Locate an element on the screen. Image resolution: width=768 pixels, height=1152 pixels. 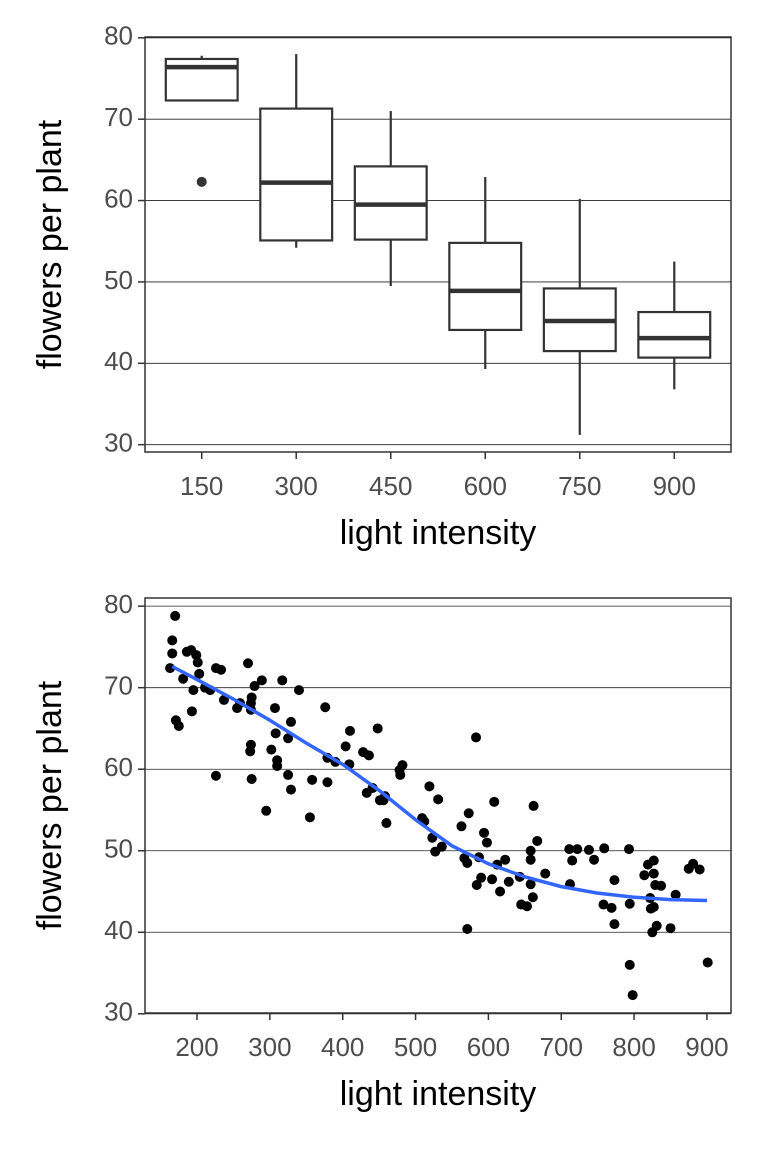
x-tick-label: 500 is located at coordinates (415, 1047).